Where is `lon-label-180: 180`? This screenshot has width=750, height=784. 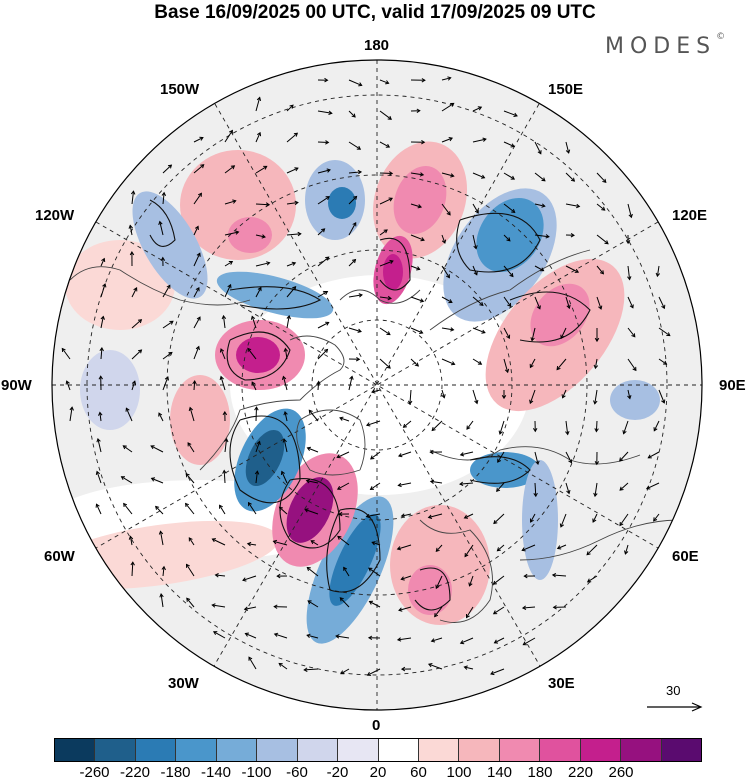
lon-label-180: 180 is located at coordinates (376, 45).